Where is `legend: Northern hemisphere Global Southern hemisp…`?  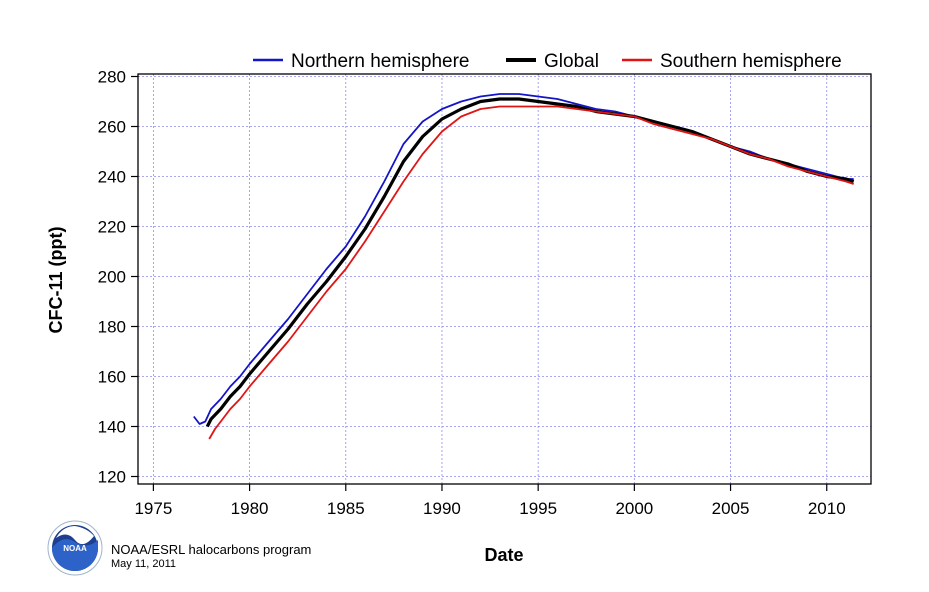
legend: Northern hemisphere Global Southern hemisp… is located at coordinates (547, 61).